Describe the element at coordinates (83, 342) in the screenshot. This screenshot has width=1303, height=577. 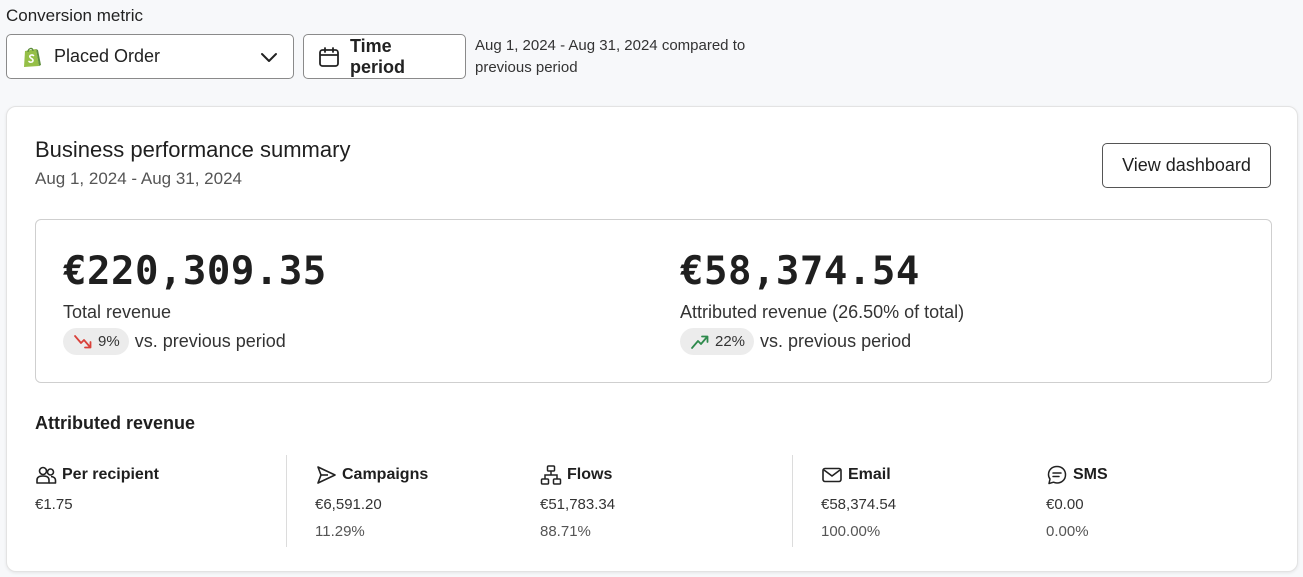
I see `trend-down-icon` at that location.